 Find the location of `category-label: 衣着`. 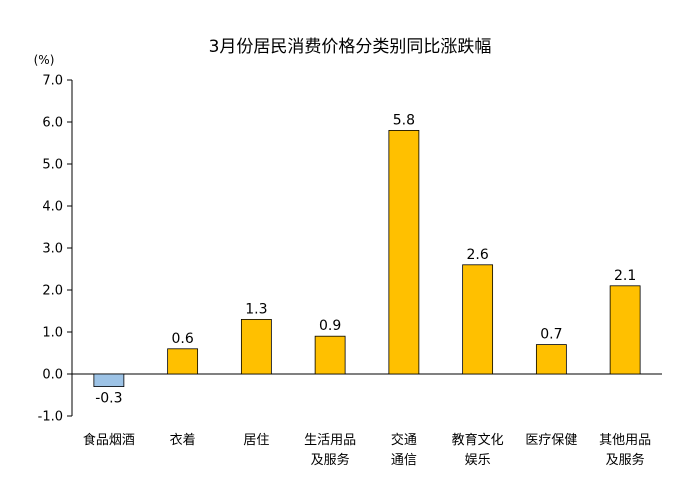

category-label: 衣着 is located at coordinates (183, 440).